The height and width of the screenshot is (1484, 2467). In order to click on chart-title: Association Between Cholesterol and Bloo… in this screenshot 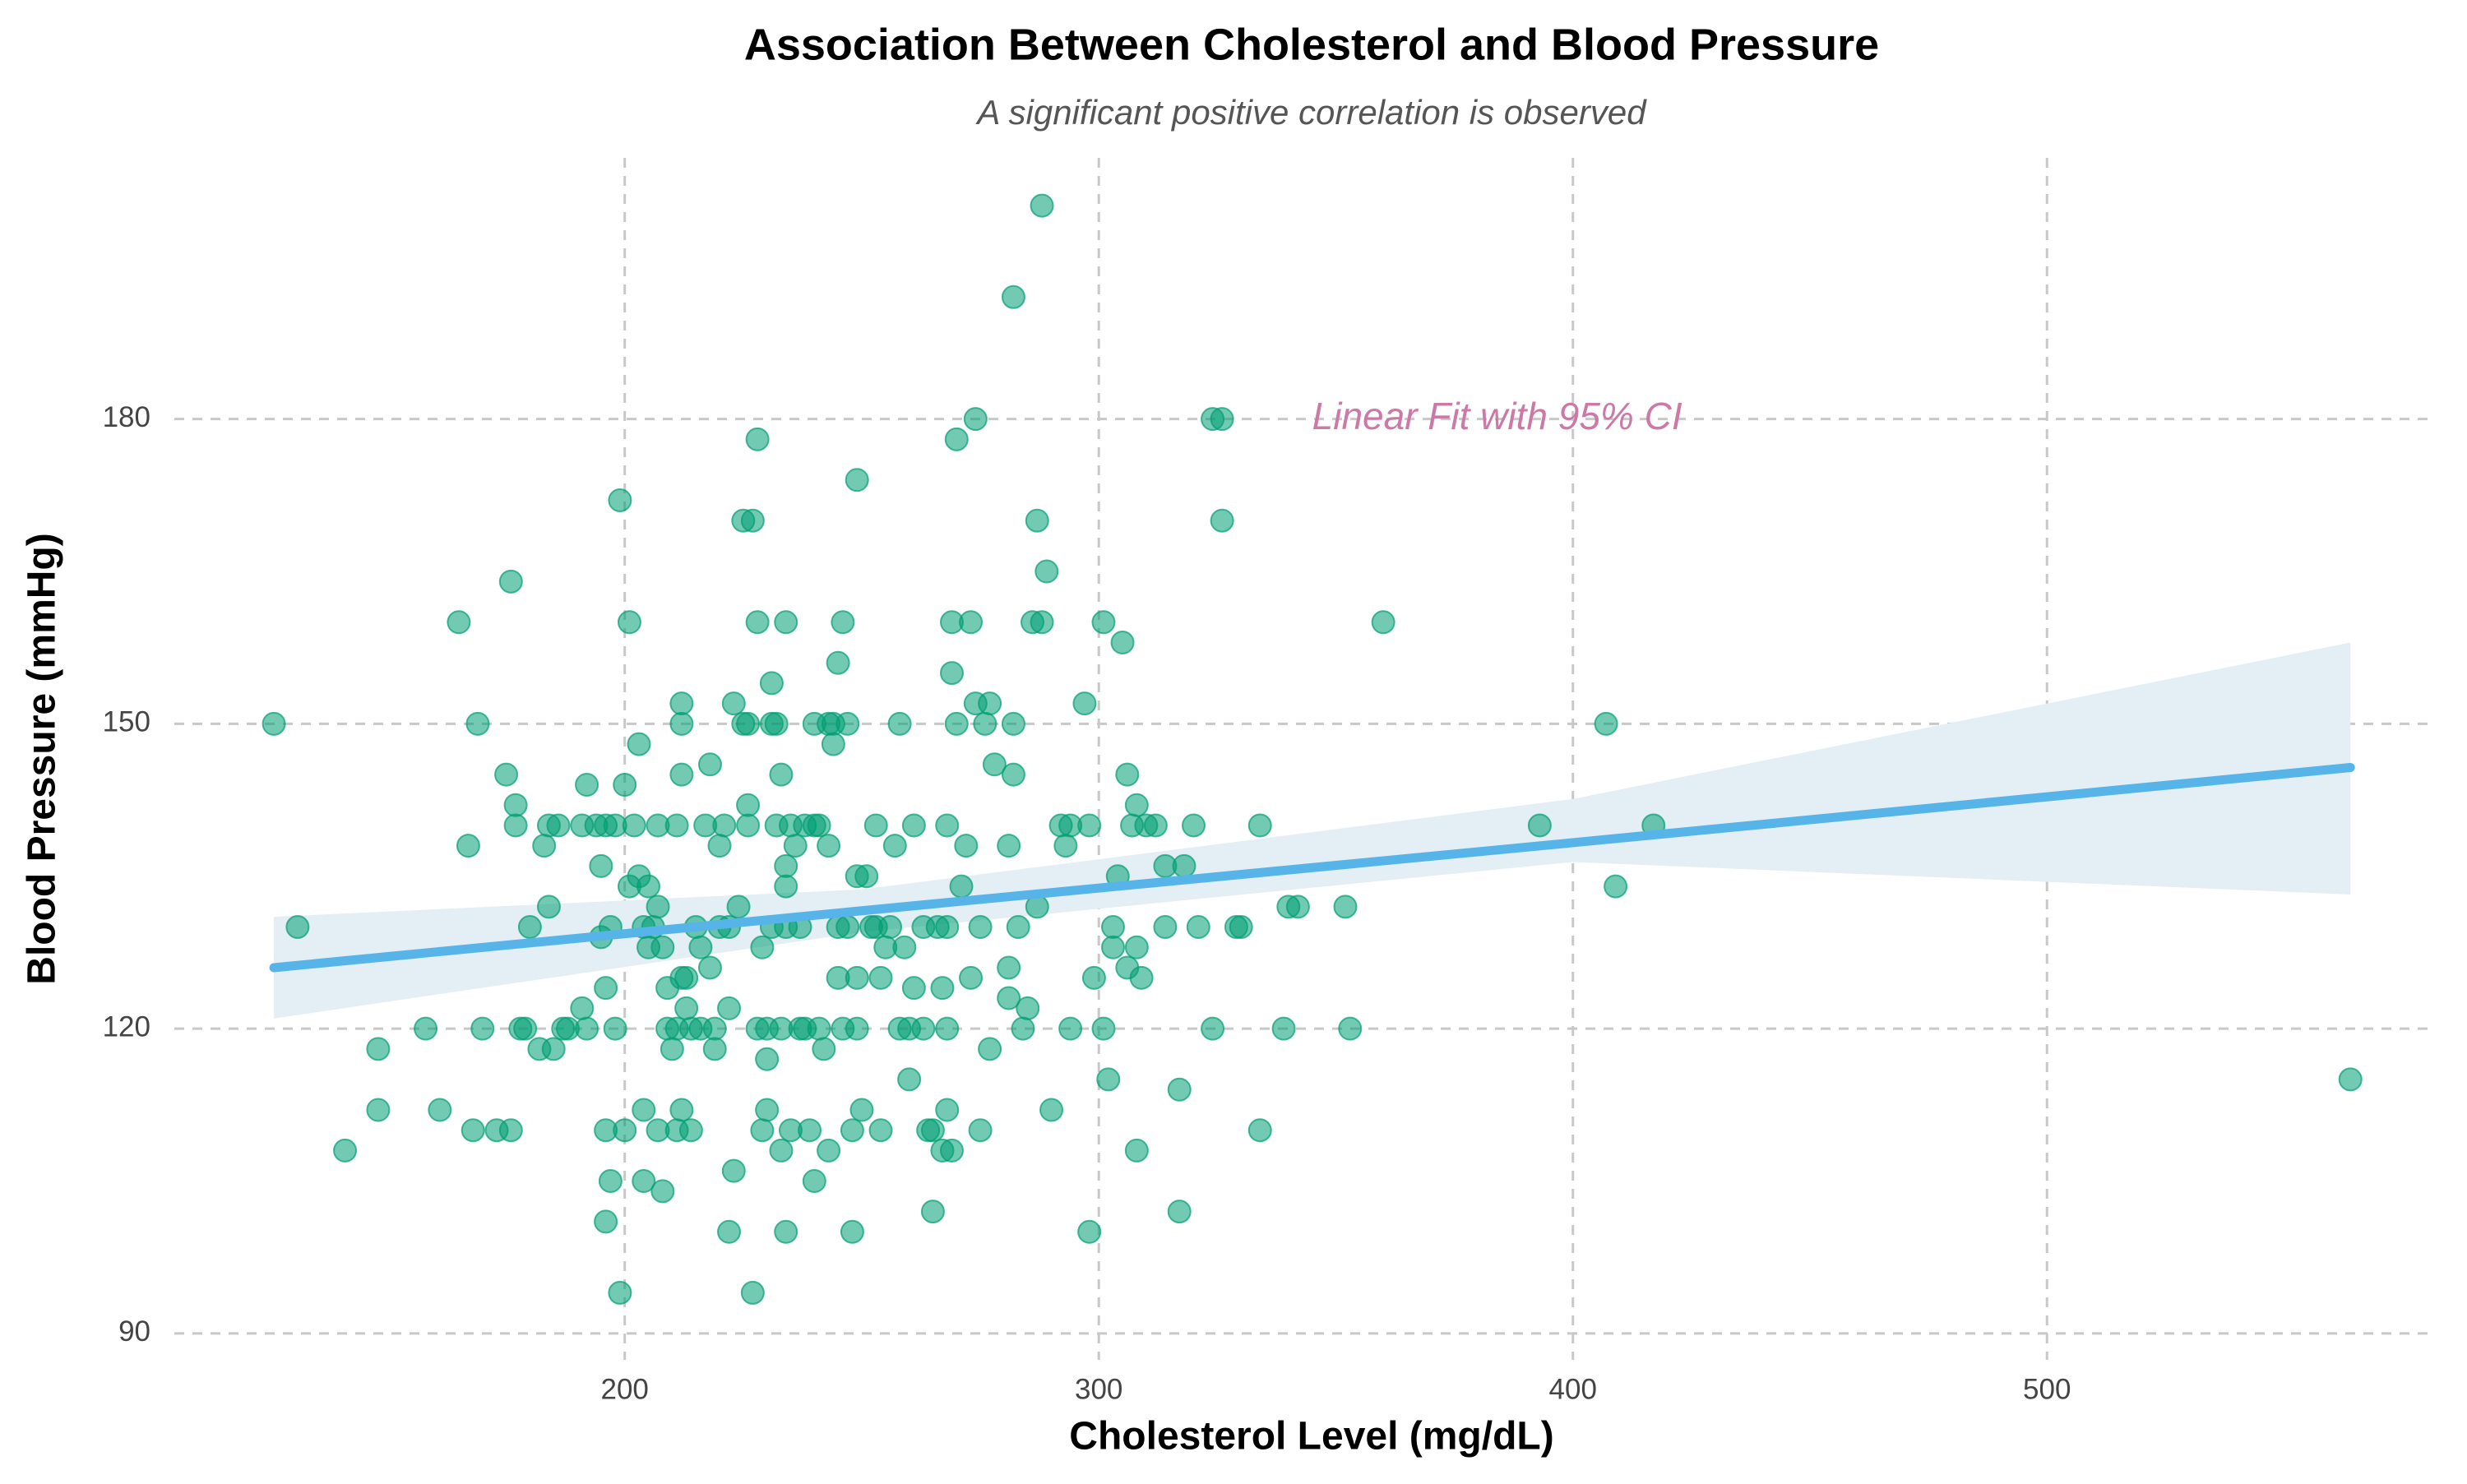, I will do `click(1311, 45)`.